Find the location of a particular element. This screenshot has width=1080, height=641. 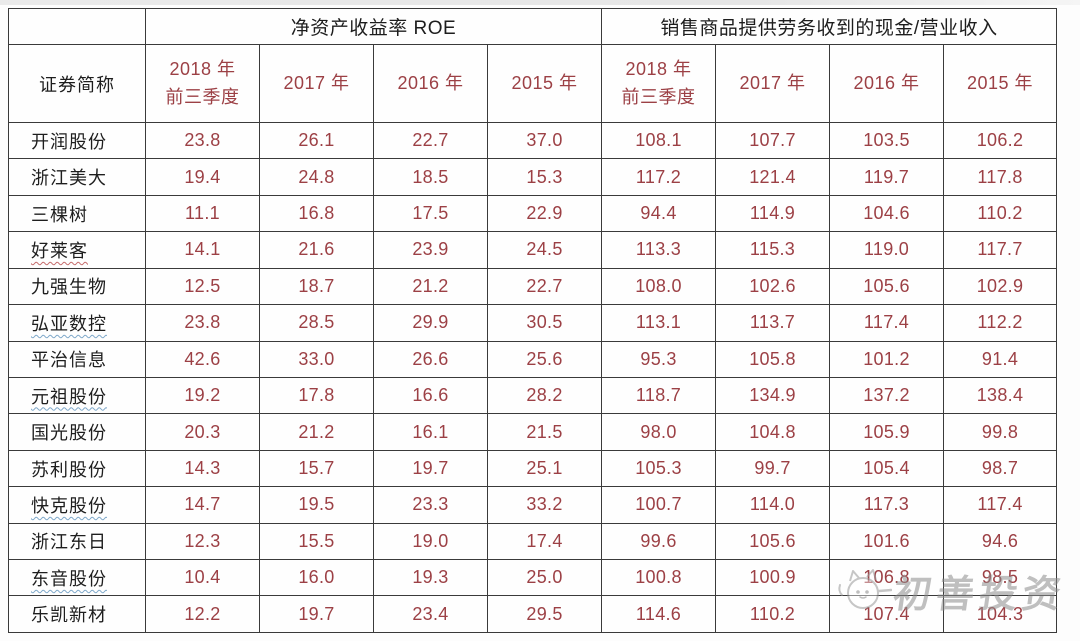

roe-value-cell: 20.3 is located at coordinates (202, 432).